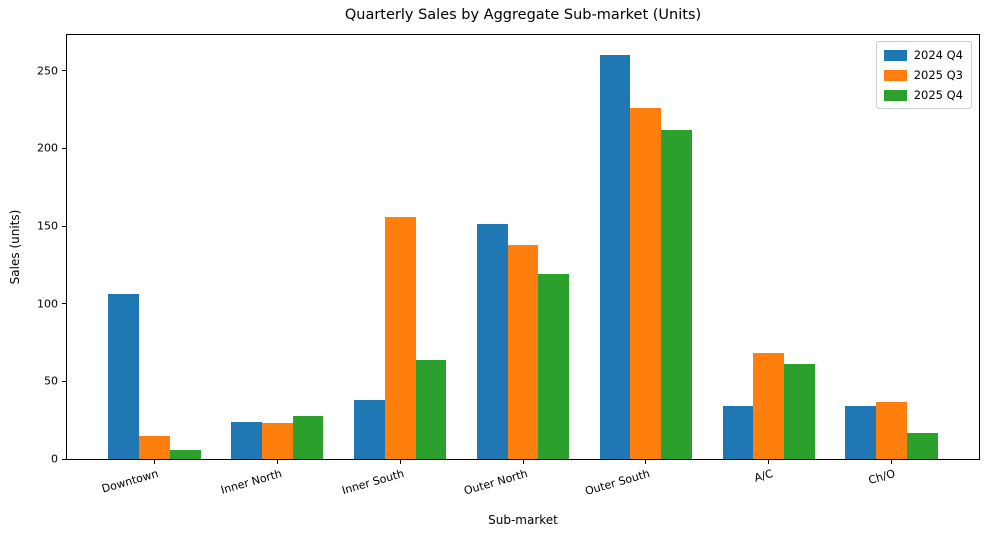 The width and height of the screenshot is (989, 540). Describe the element at coordinates (922, 445) in the screenshot. I see `bar-2025-q4-ch-o` at that location.